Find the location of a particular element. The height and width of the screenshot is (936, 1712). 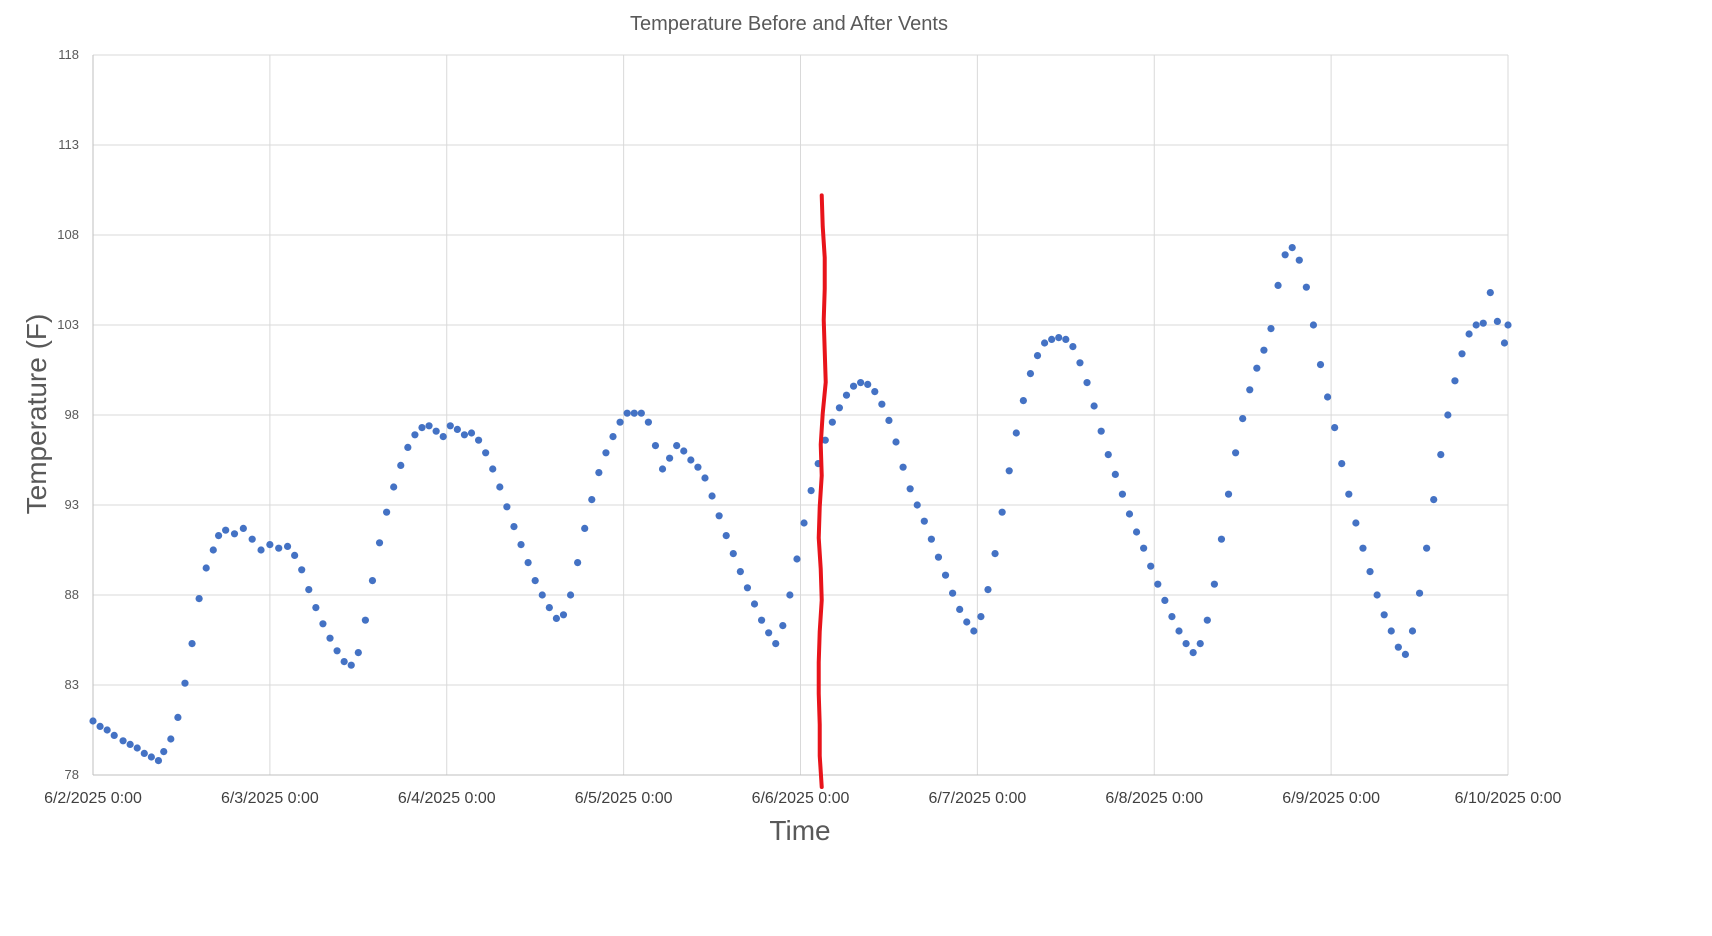

x-tick-label: 6/3/2025 0:00 is located at coordinates (270, 798).